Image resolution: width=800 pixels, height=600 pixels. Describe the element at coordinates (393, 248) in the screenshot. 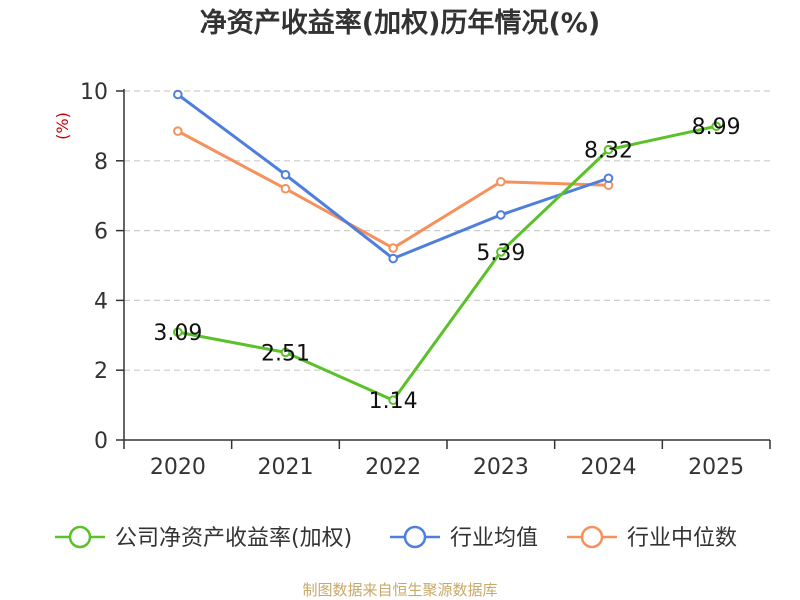

I see `point-2-2022` at that location.